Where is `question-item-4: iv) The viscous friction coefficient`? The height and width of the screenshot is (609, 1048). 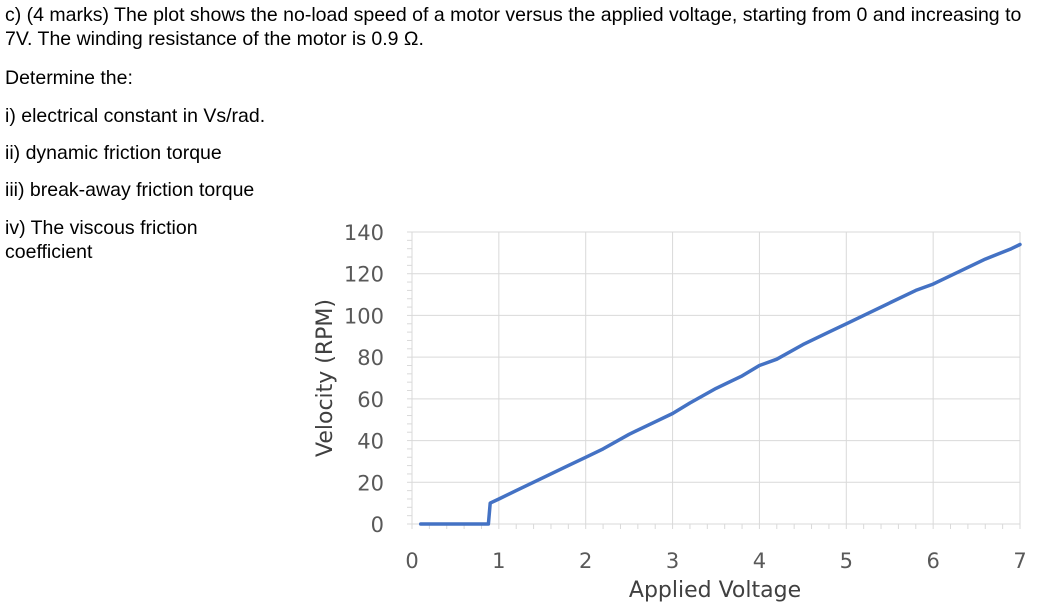 question-item-4: iv) The viscous friction coefficient is located at coordinates (101, 240).